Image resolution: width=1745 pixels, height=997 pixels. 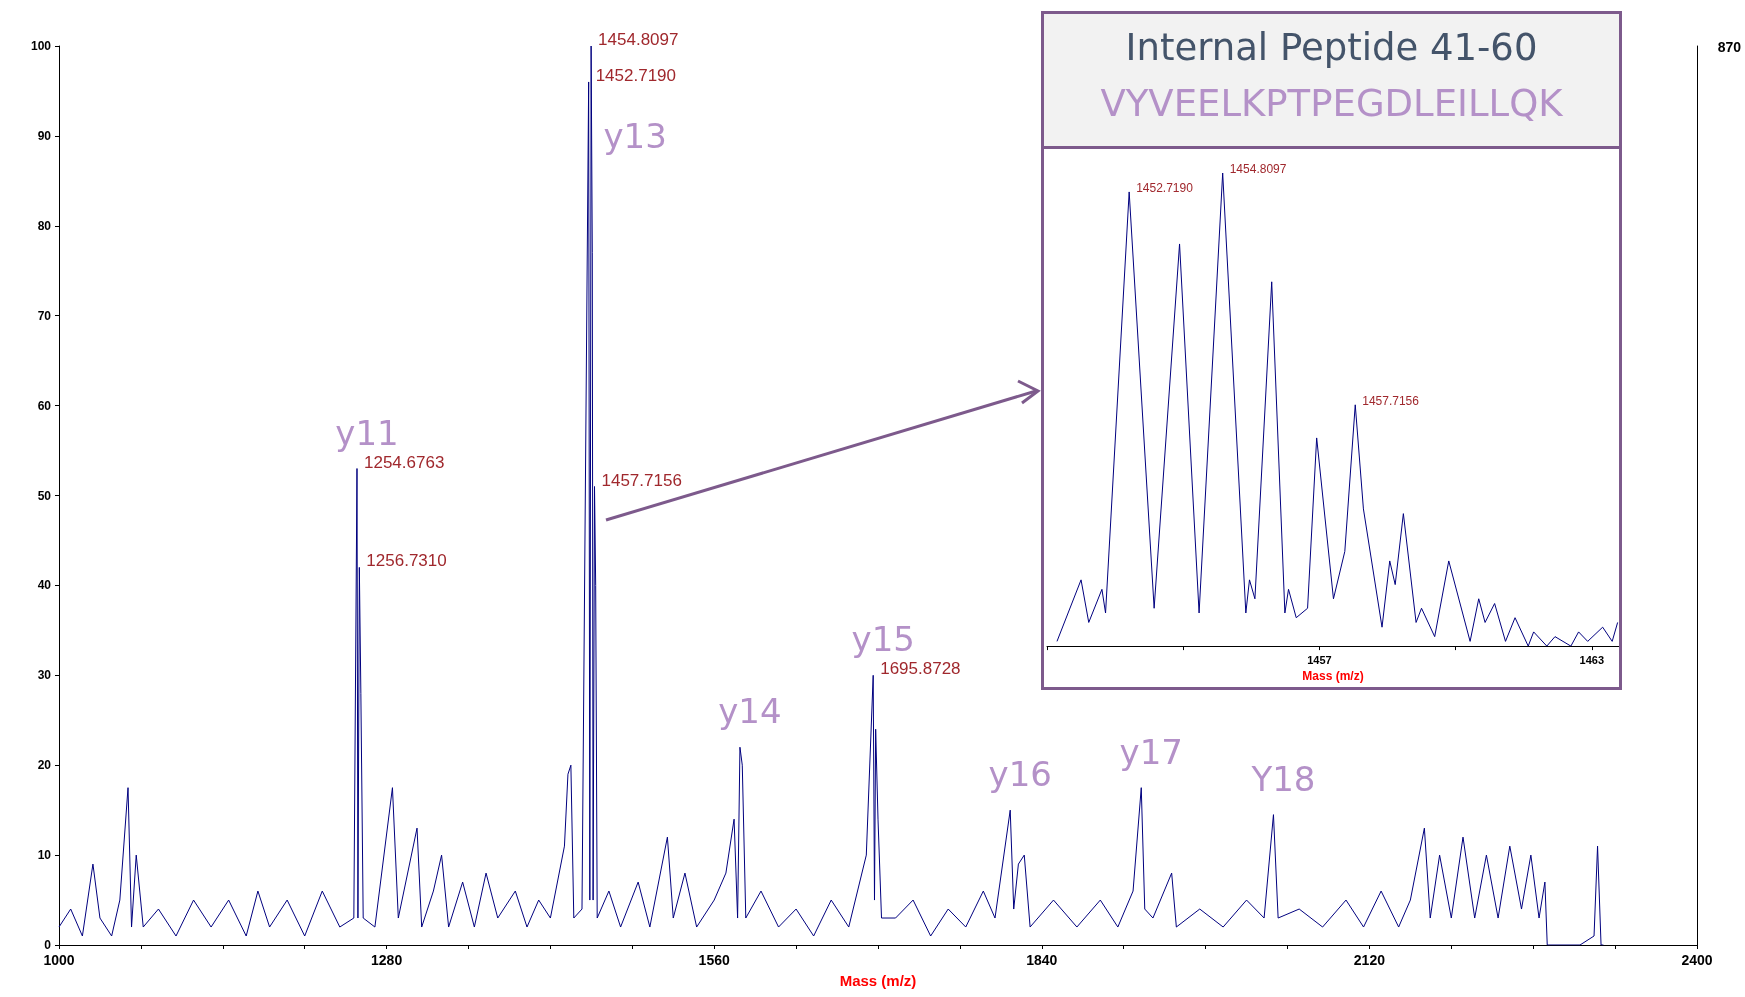 I want to click on text: 870, so click(x=1729, y=47).